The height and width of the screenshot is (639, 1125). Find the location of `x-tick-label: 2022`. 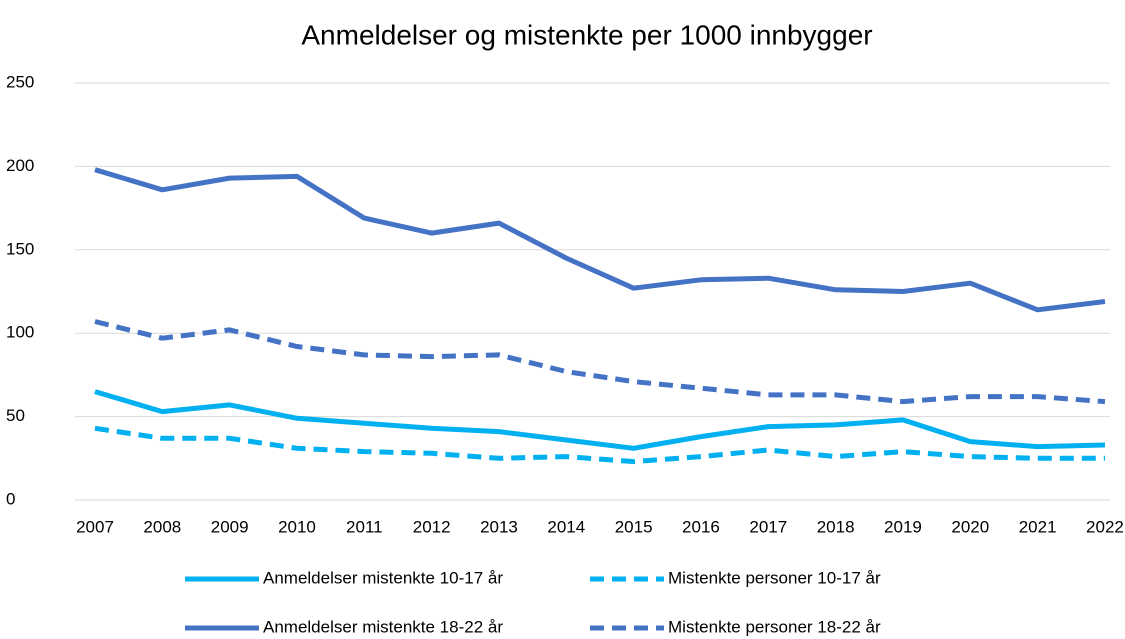

x-tick-label: 2022 is located at coordinates (1105, 526).